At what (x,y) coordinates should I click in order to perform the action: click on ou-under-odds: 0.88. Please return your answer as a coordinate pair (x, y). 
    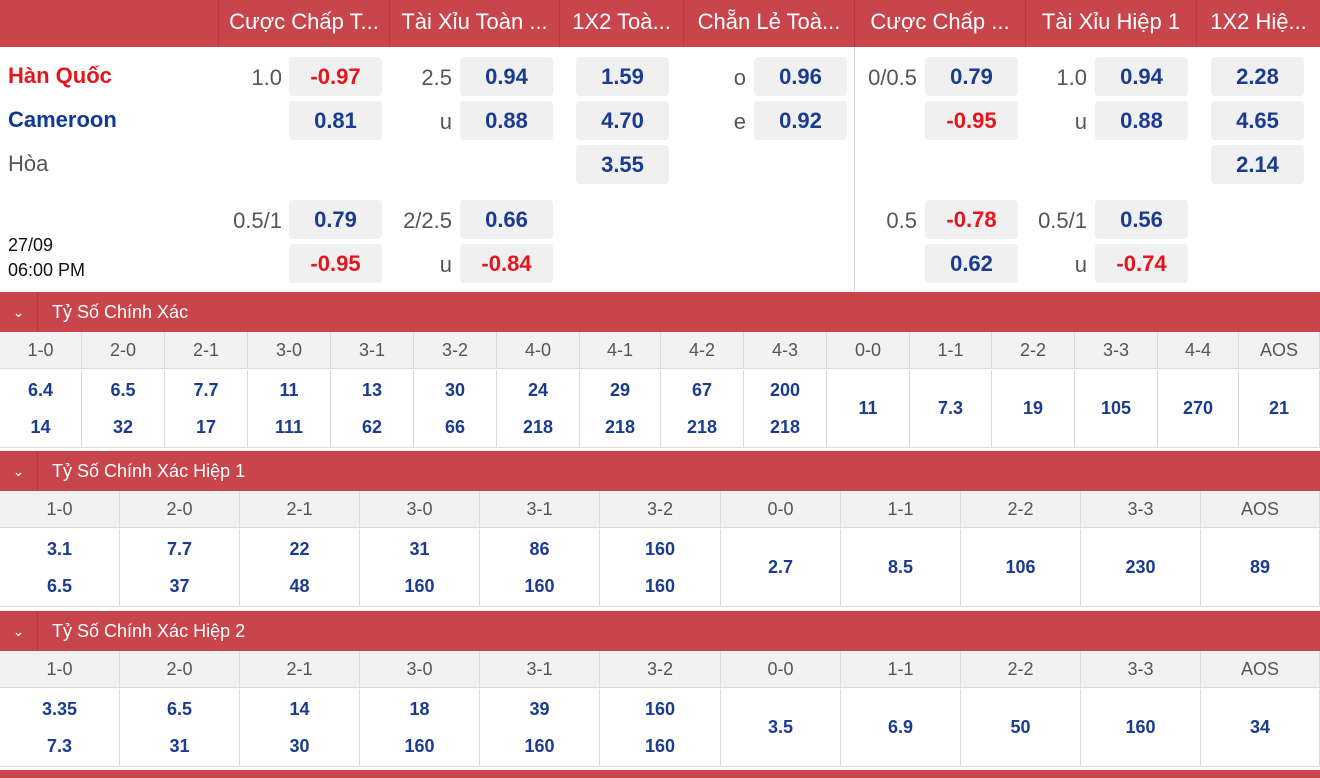
    Looking at the image, I should click on (506, 120).